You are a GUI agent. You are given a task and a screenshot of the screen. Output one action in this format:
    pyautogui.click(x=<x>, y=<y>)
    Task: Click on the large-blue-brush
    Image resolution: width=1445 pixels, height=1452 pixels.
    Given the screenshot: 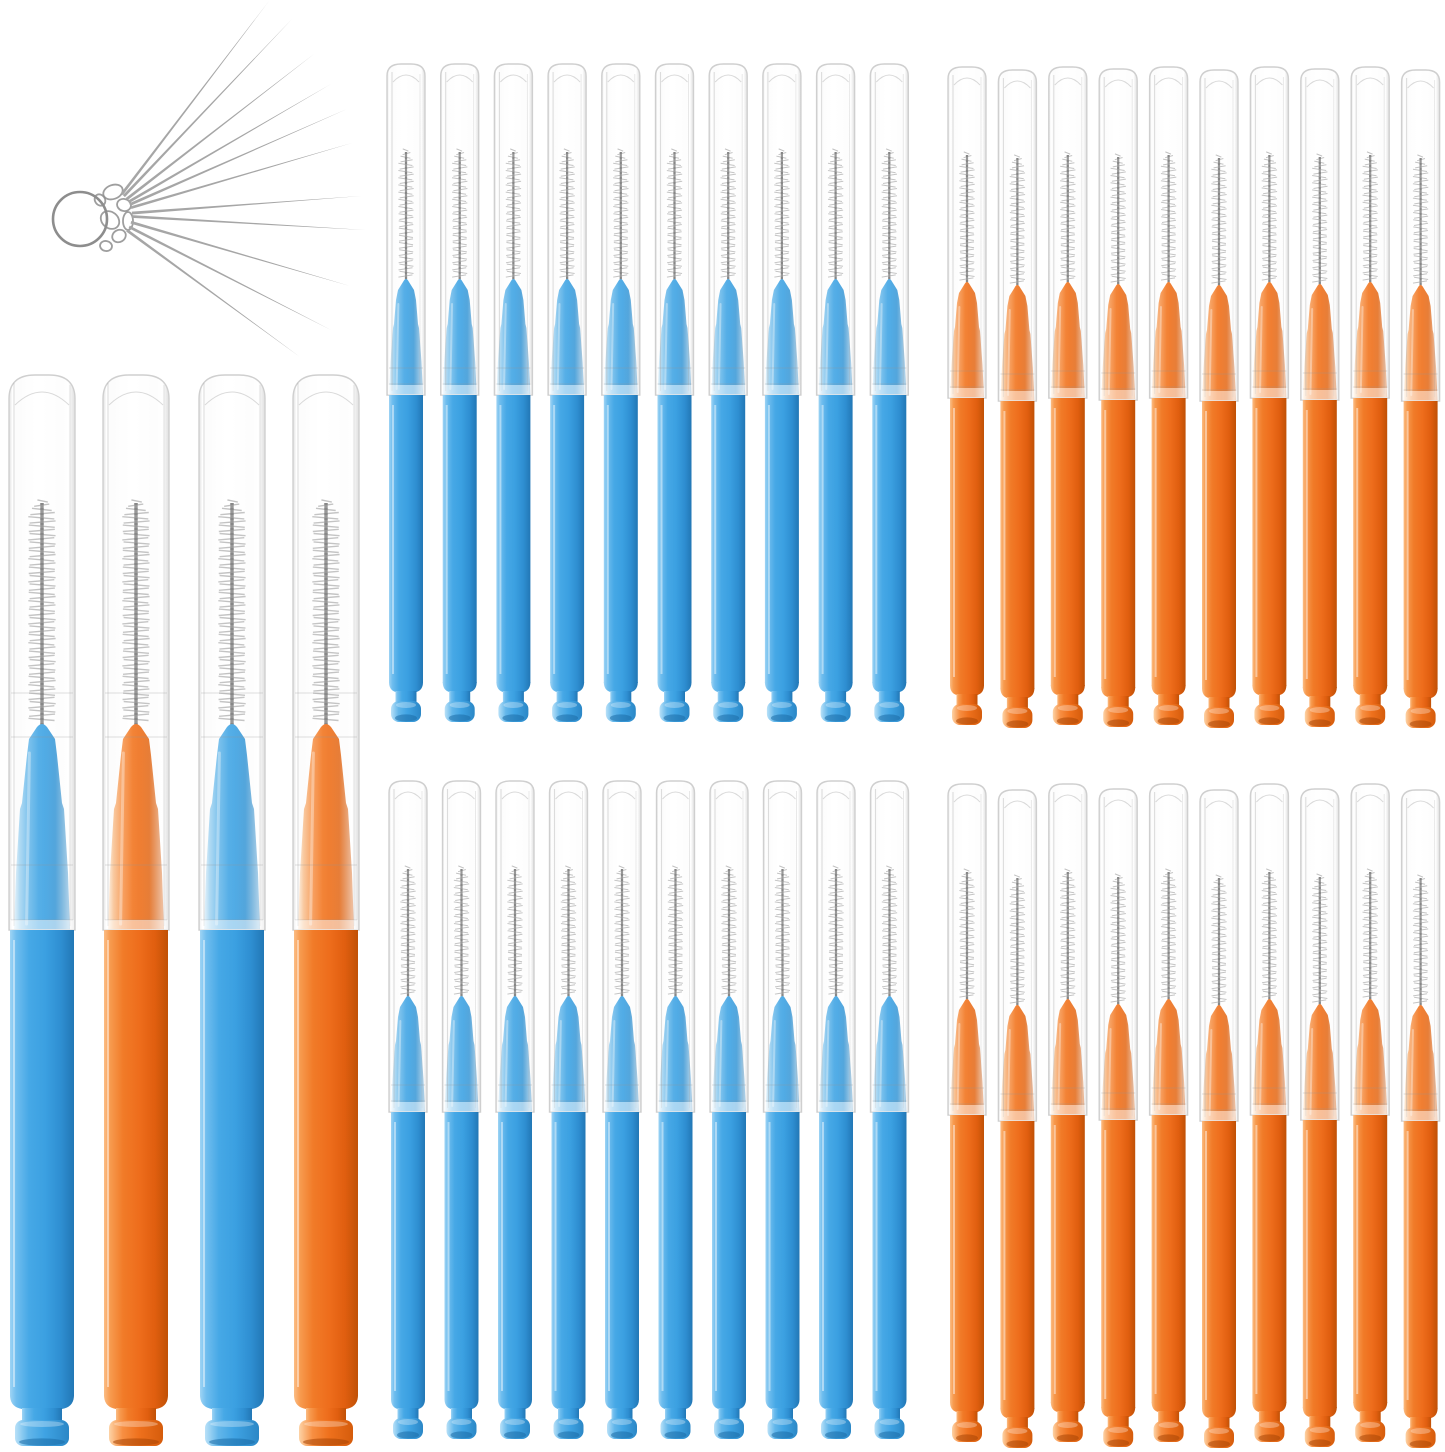 What is the action you would take?
    pyautogui.click(x=232, y=910)
    